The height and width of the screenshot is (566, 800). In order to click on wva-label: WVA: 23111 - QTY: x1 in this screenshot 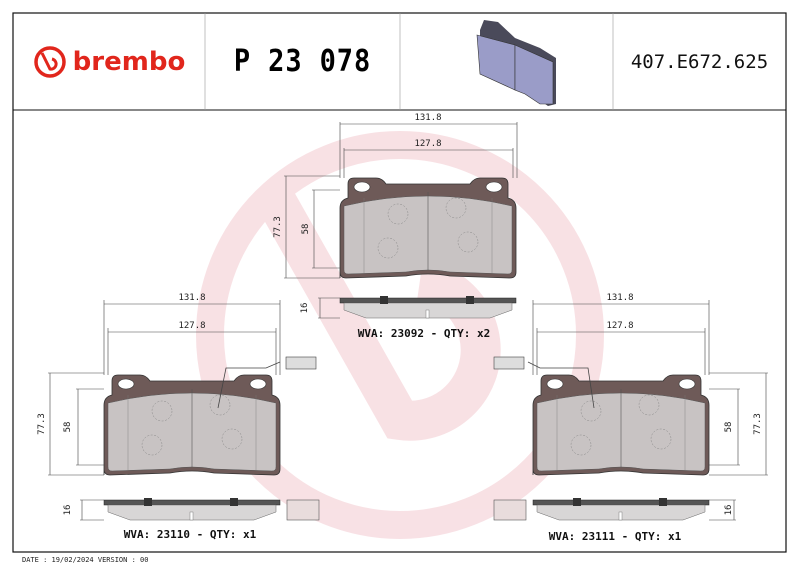, I will do `click(615, 536)`.